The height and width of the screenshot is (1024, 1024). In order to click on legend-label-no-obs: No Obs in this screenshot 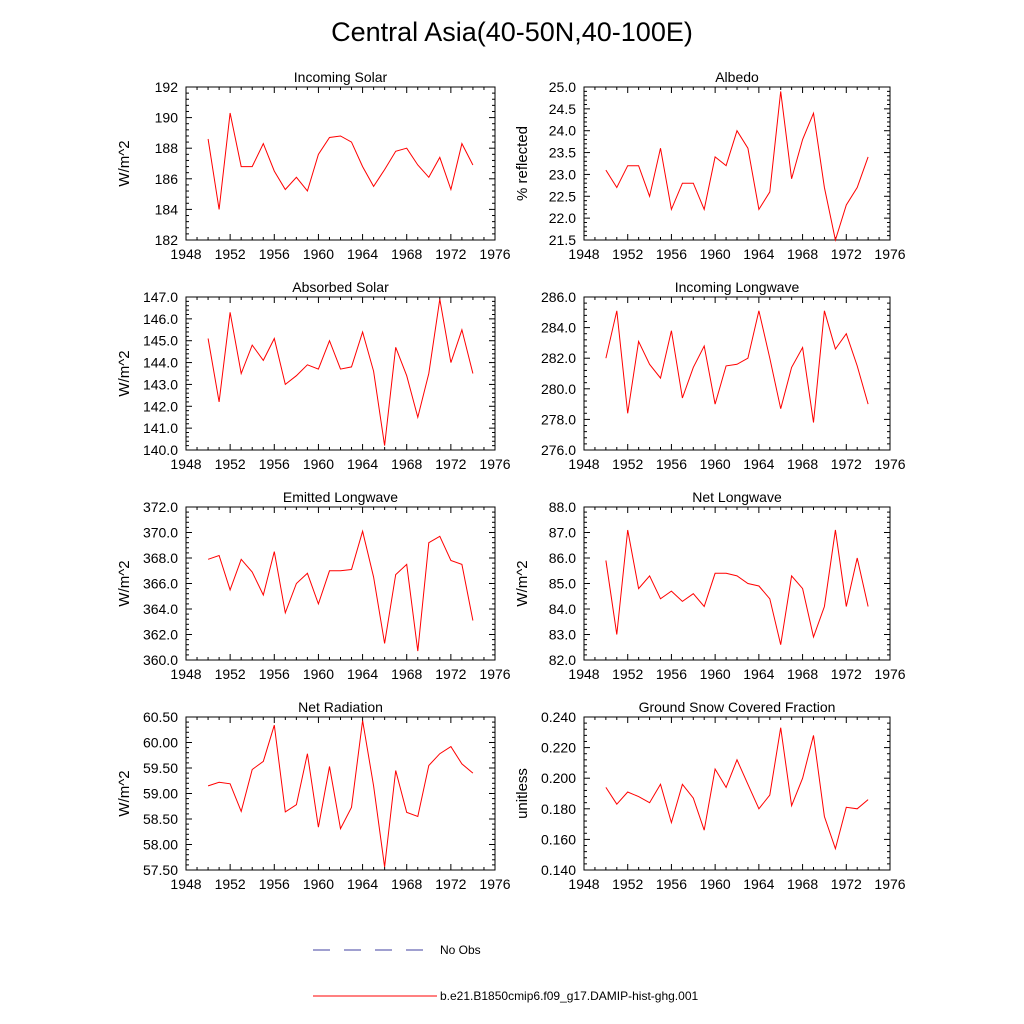, I will do `click(460, 950)`.